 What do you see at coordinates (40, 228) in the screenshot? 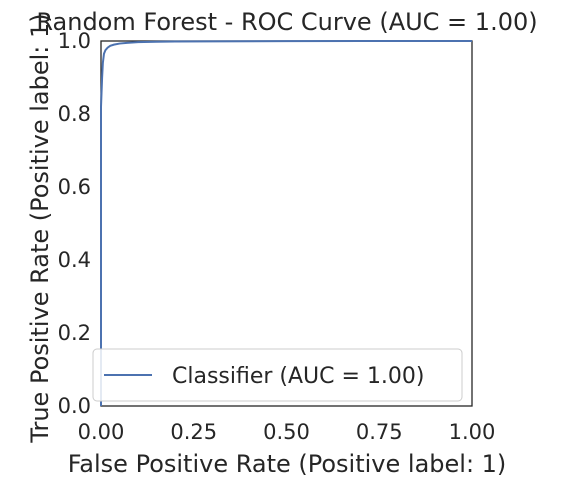
I see `y-axis-label: True Positive Rate (Positive label: 1)` at bounding box center [40, 228].